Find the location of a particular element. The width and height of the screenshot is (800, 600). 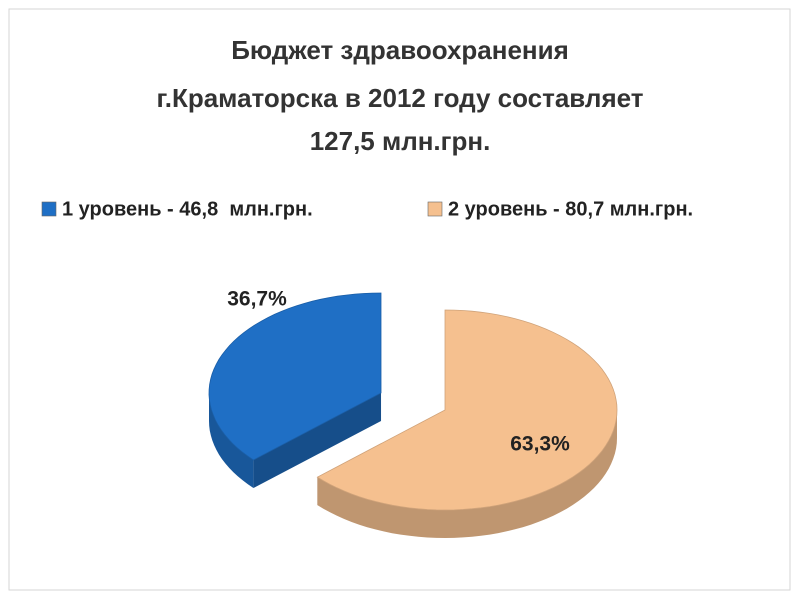

chart-title: 127,5 млн.грн. is located at coordinates (400, 141).